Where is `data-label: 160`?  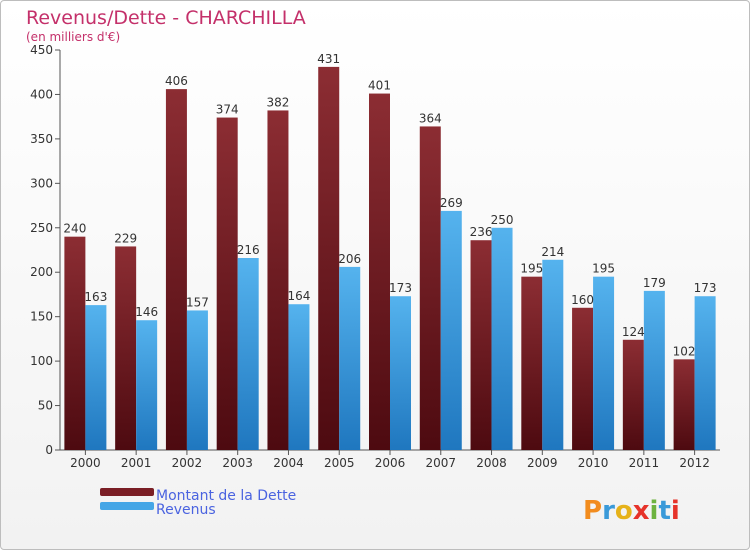 data-label: 160 is located at coordinates (582, 300).